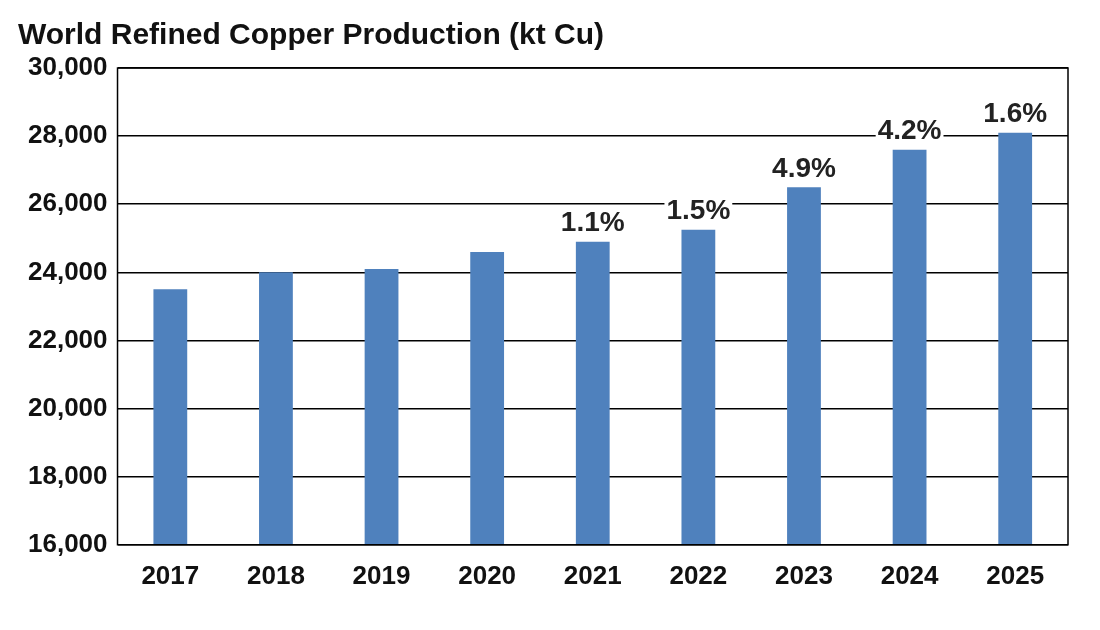 The image size is (1100, 630). Describe the element at coordinates (67, 134) in the screenshot. I see `y-tick-label: 28,000` at that location.